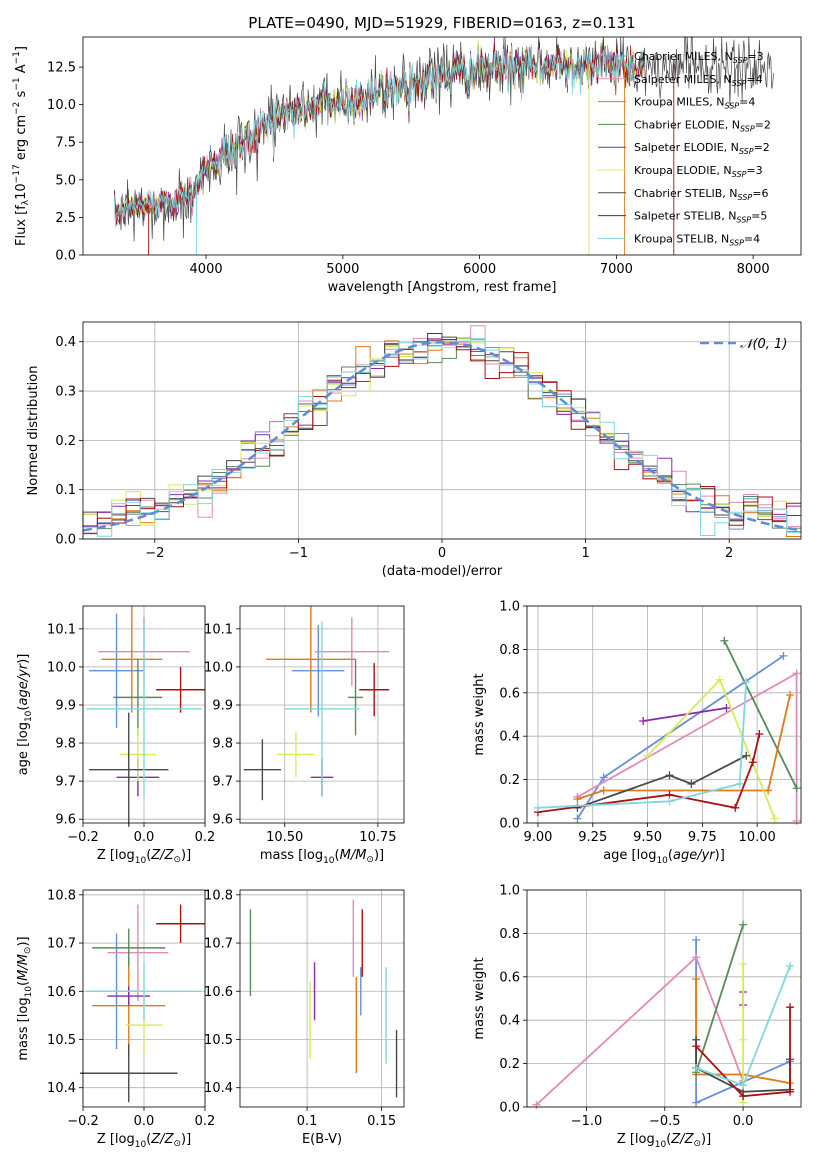  What do you see at coordinates (322, 857) in the screenshot?
I see `x-axis-label: mass [log10(M/M⊙)]` at bounding box center [322, 857].